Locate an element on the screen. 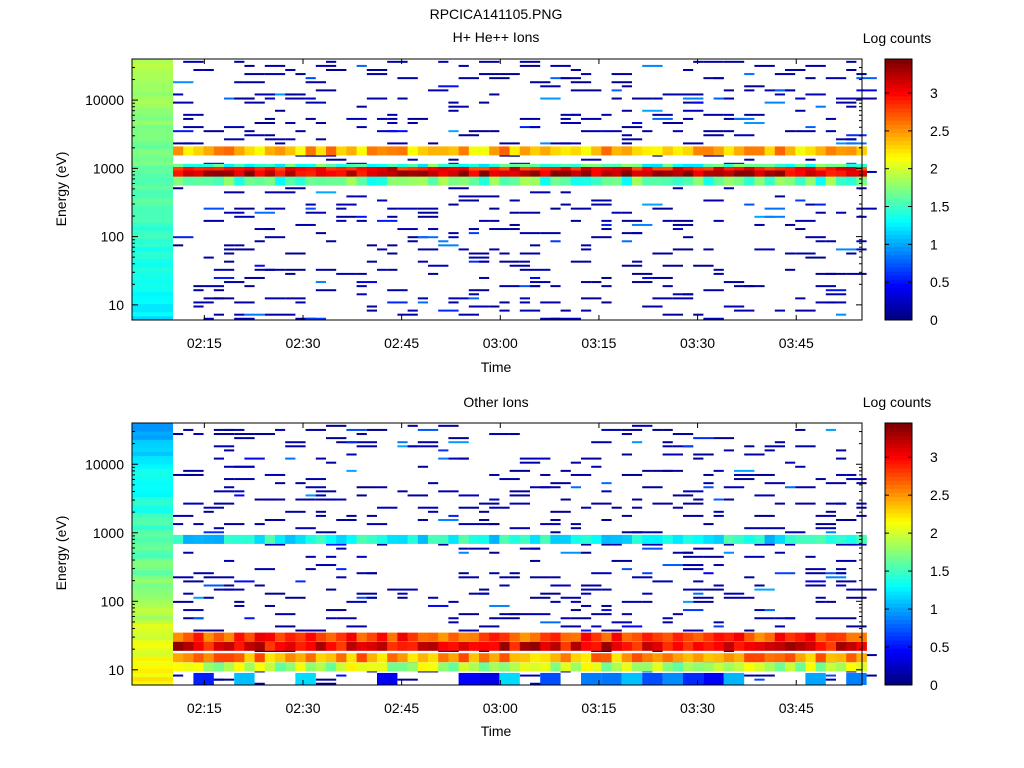 The width and height of the screenshot is (1024, 768). x-tick-label: 02:45 is located at coordinates (401, 343).